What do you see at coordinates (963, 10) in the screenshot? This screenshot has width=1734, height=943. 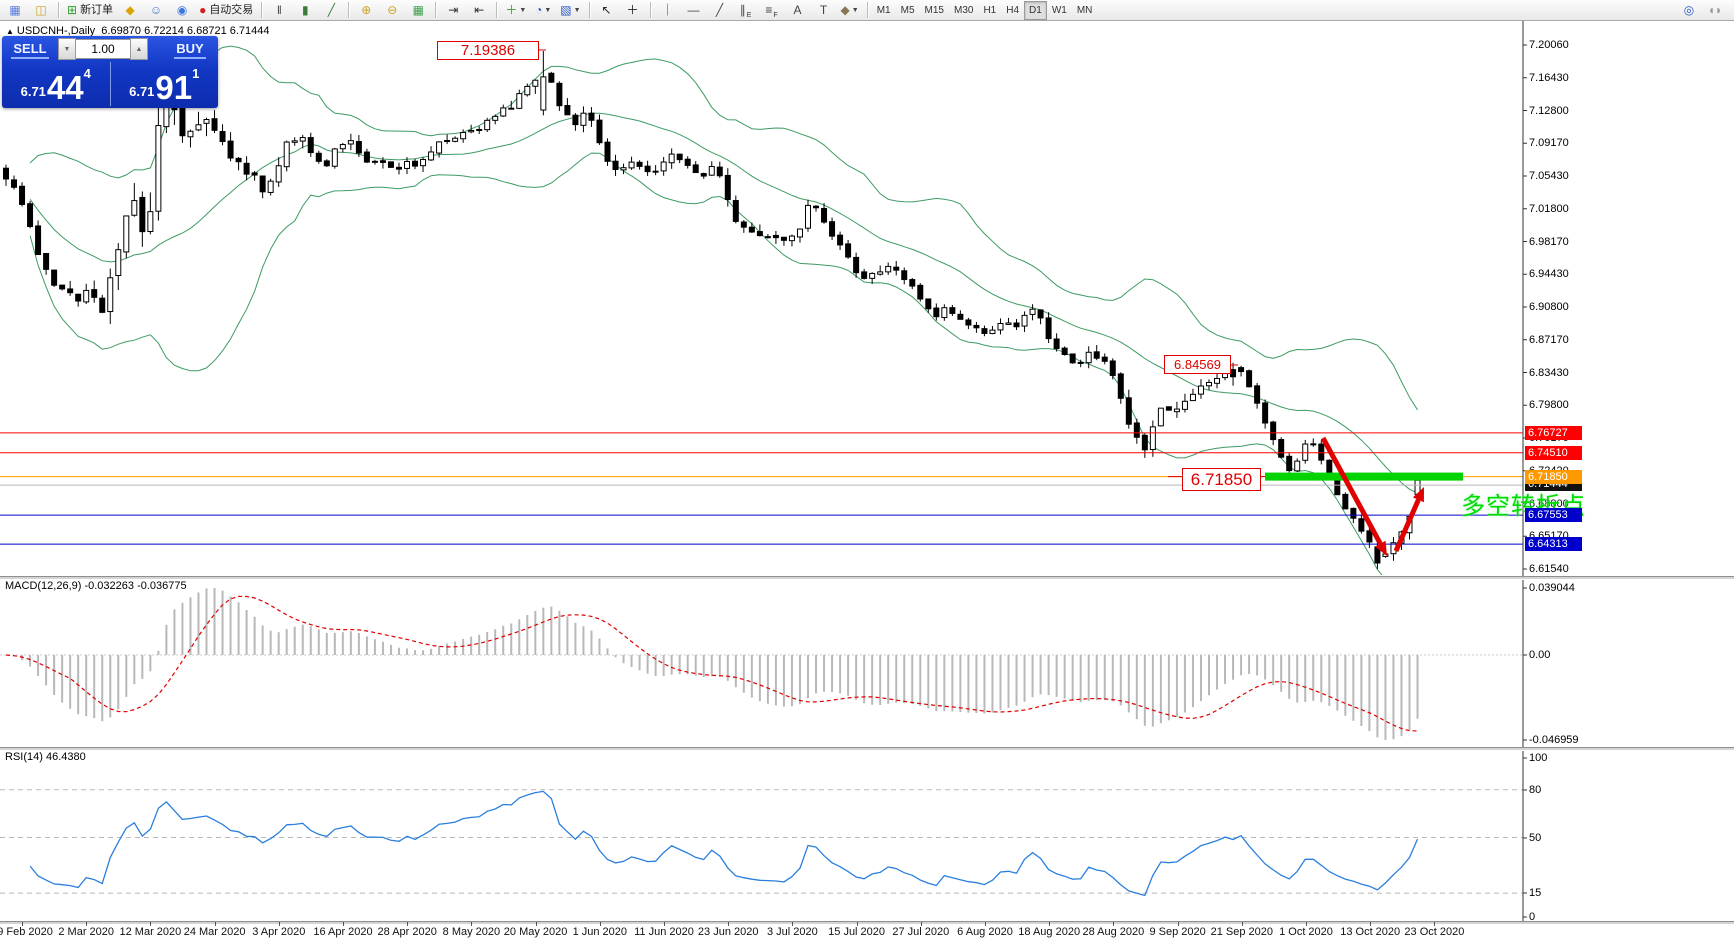 I see `timeframe-m30-button: M30` at bounding box center [963, 10].